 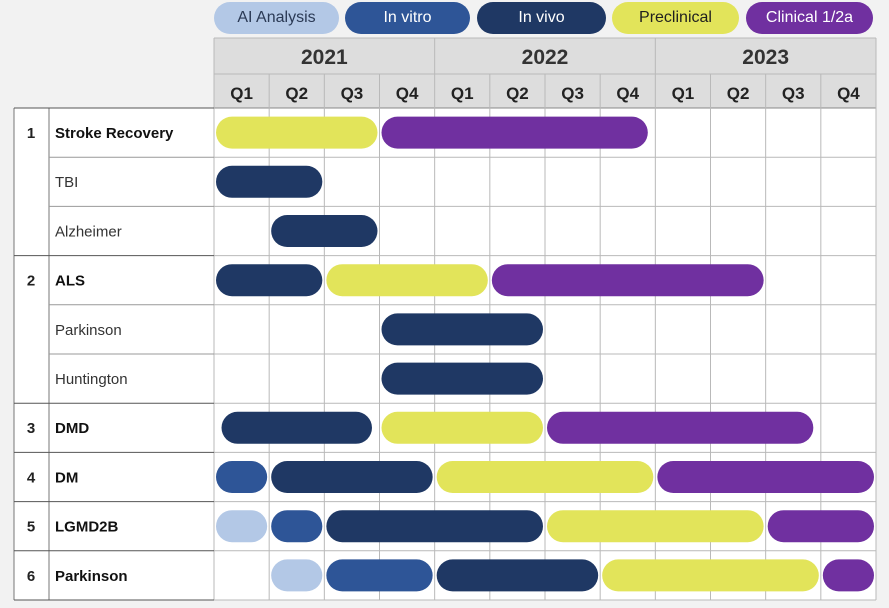 I want to click on legend-item-clin: Clinical 1/2a, so click(x=809, y=18).